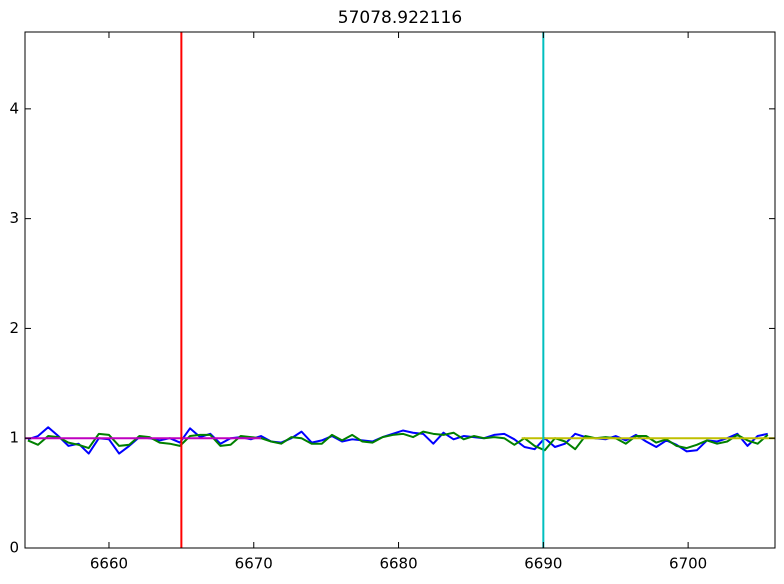 The height and width of the screenshot is (584, 784). I want to click on y-tick-label: 1, so click(14, 438).